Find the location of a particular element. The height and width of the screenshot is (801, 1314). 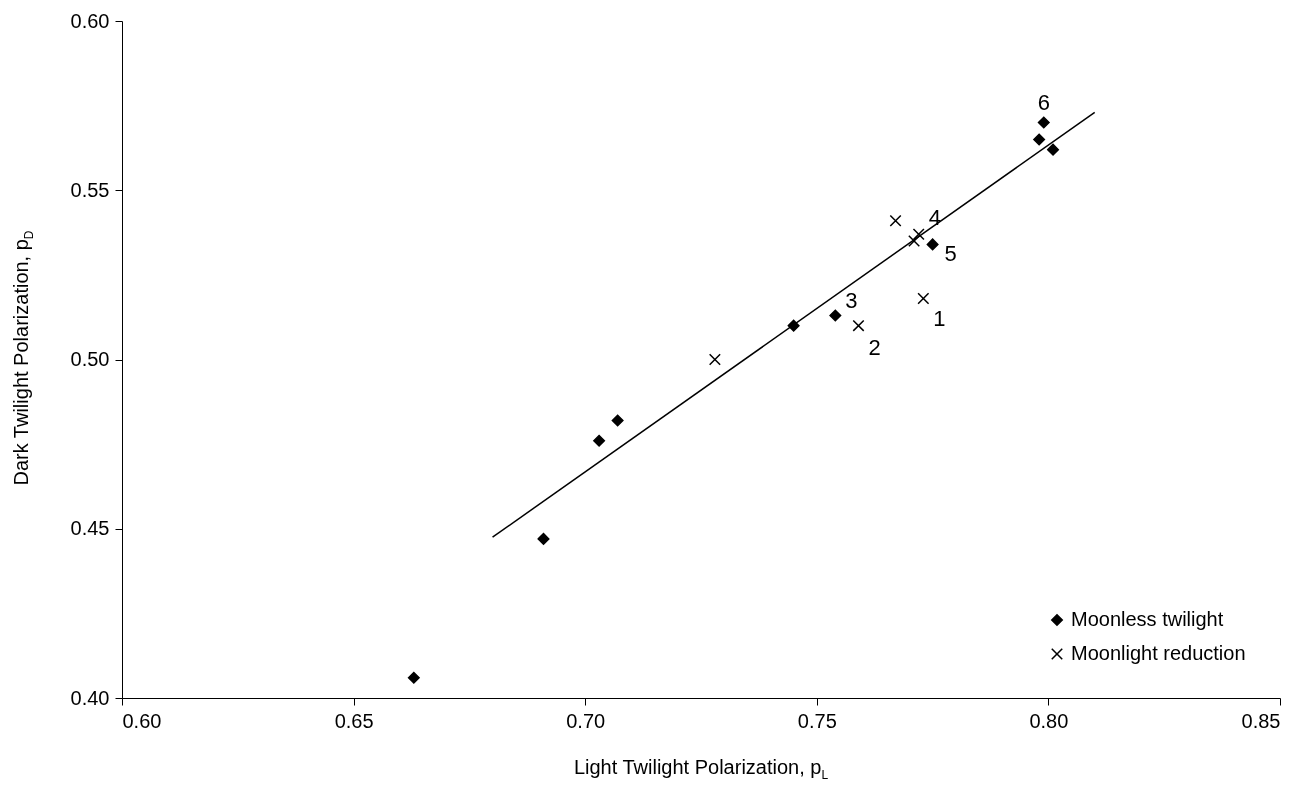

y-tick-label: 0.45 is located at coordinates (90, 528).